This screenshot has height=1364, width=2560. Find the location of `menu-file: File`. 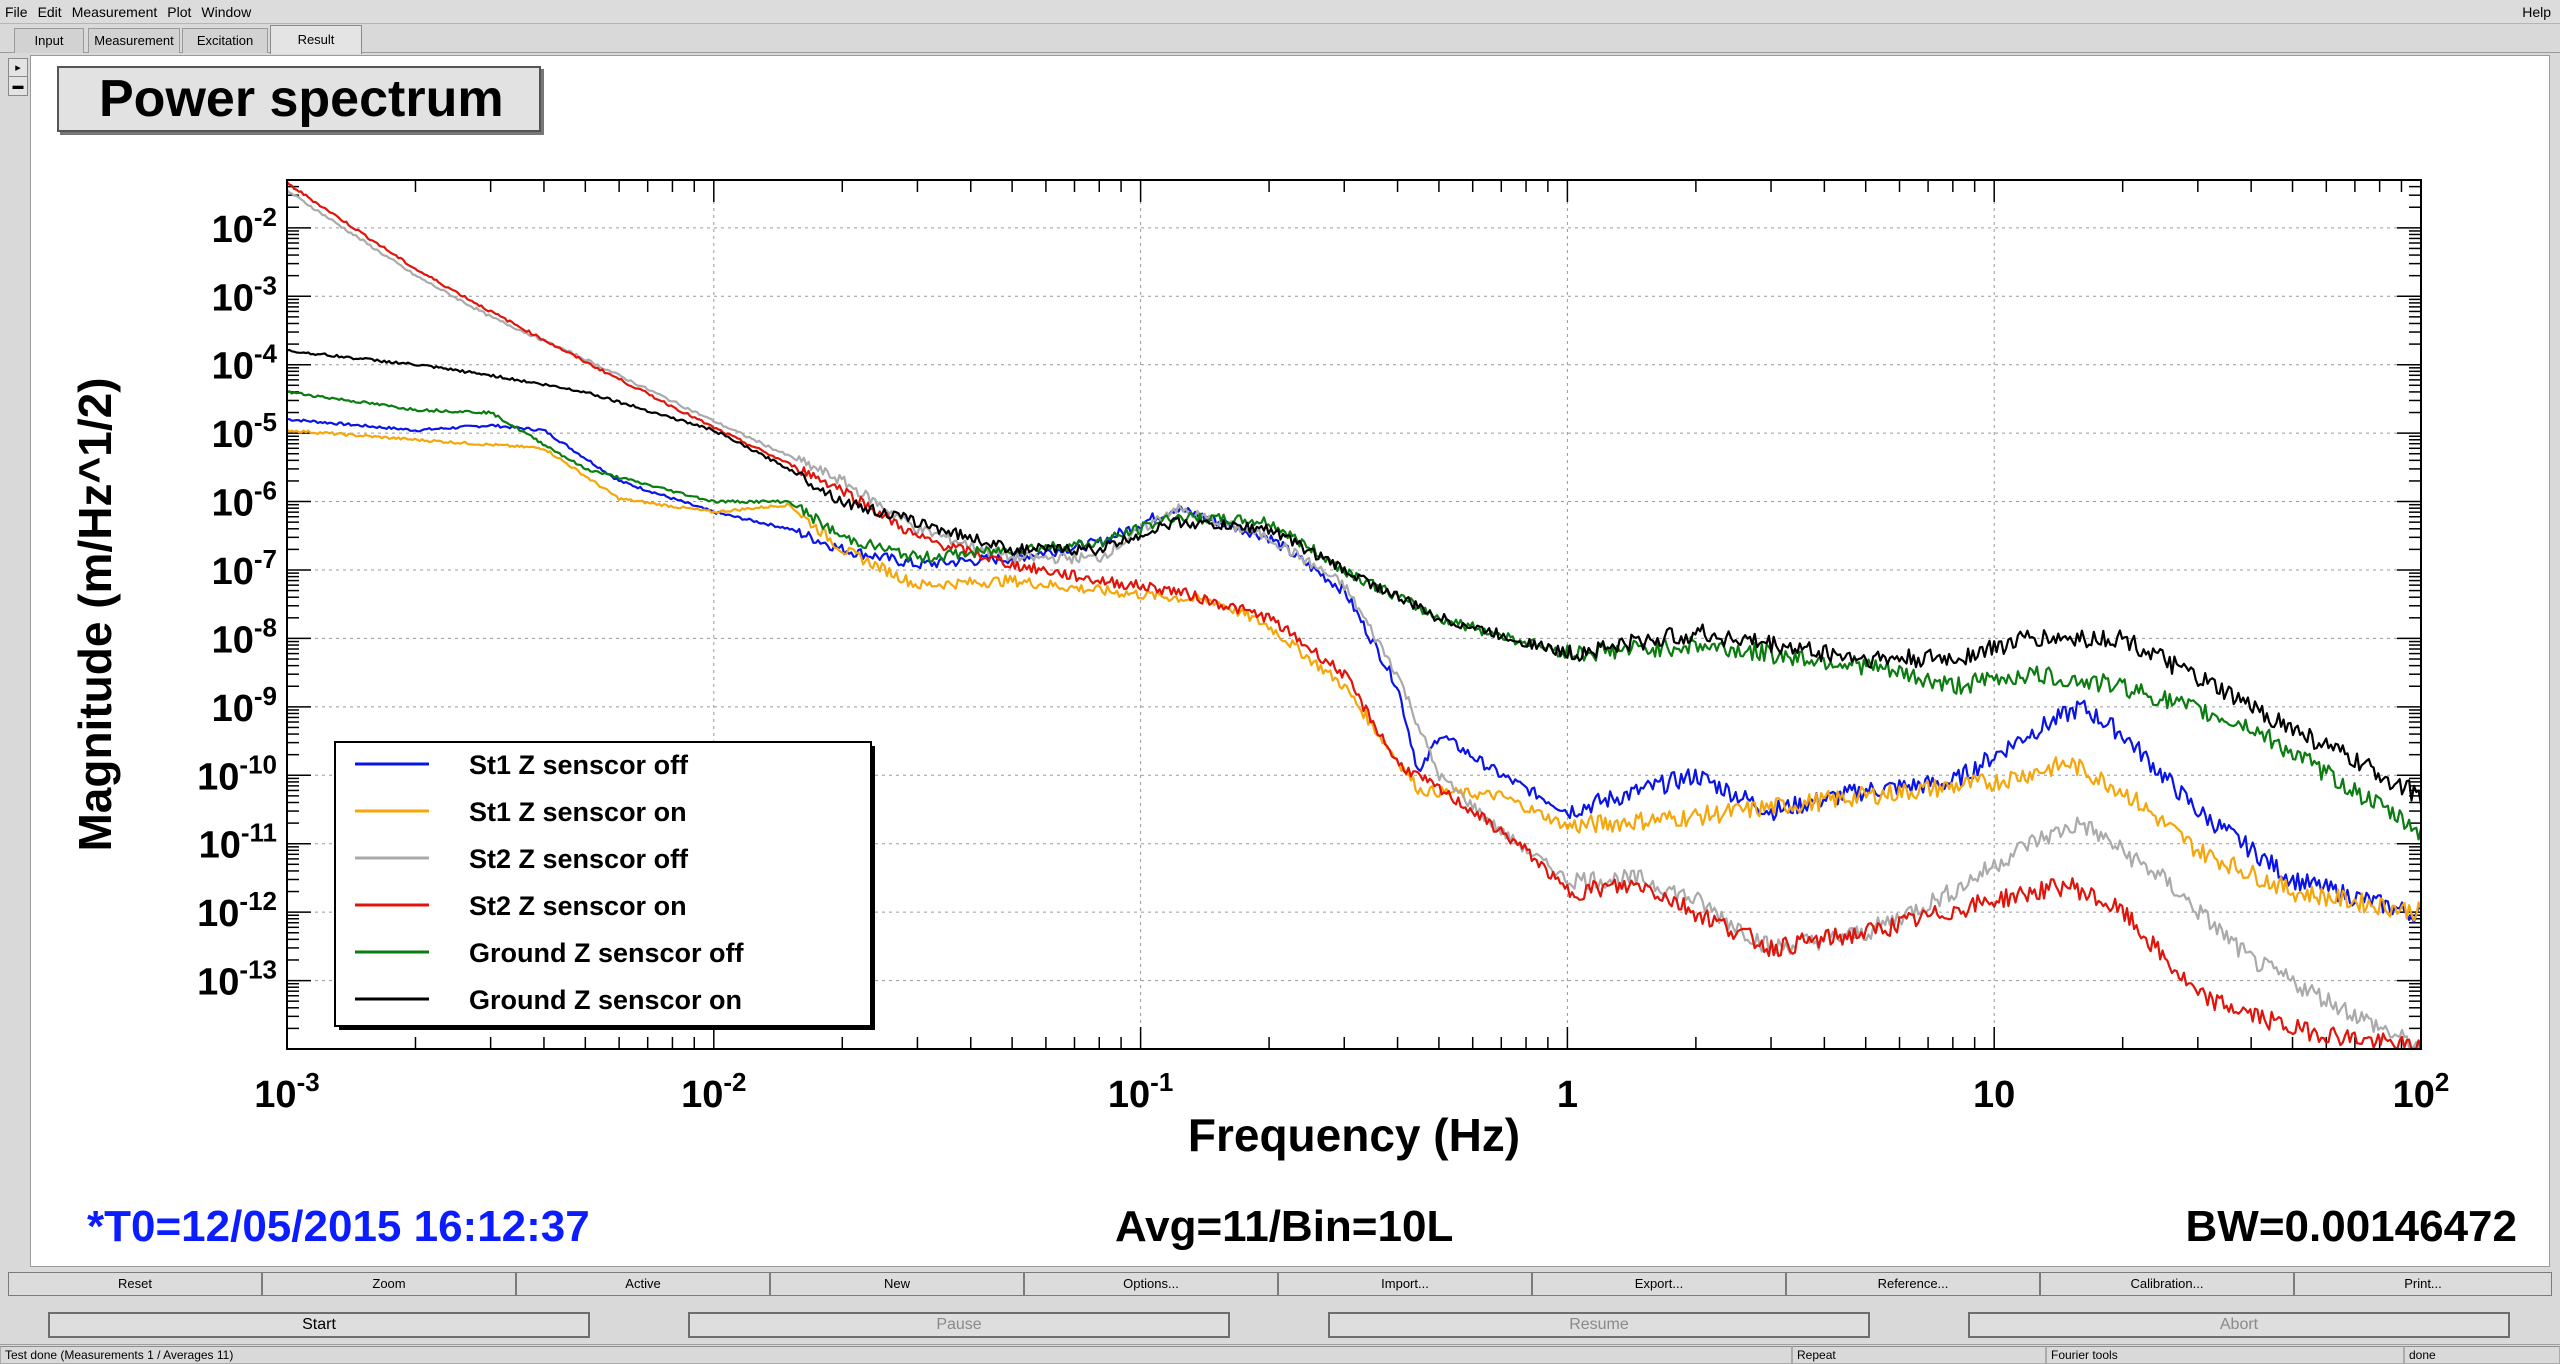

menu-file: File is located at coordinates (16, 11).